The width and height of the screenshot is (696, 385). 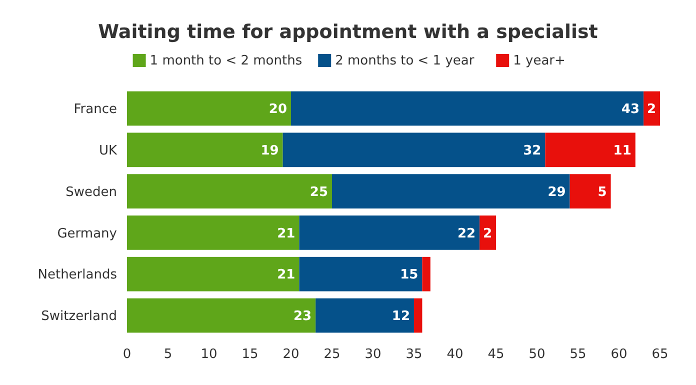 What do you see at coordinates (414, 354) in the screenshot?
I see `x-tick-label: 35` at bounding box center [414, 354].